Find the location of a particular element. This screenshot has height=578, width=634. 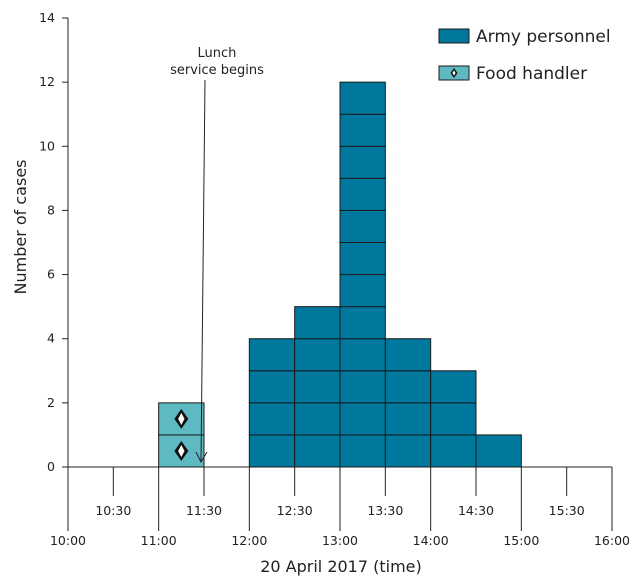

legend: Army personnel Food handler is located at coordinates (524, 55).